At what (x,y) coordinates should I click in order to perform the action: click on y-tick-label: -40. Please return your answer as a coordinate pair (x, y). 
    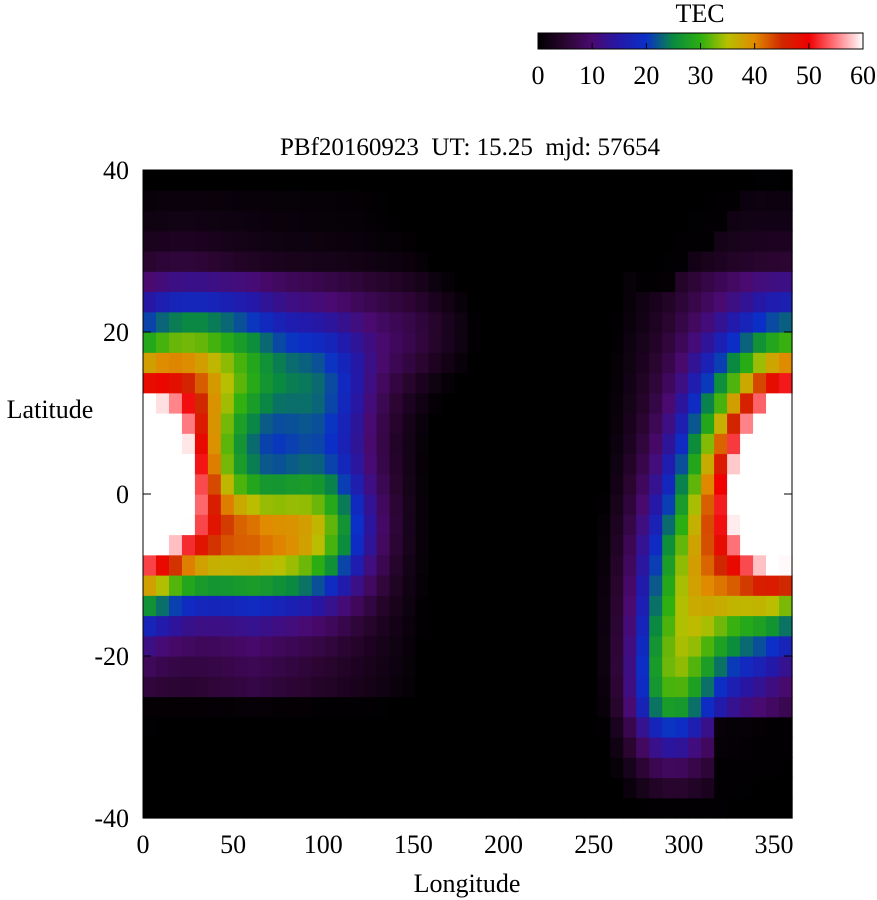
    Looking at the image, I should click on (111, 818).